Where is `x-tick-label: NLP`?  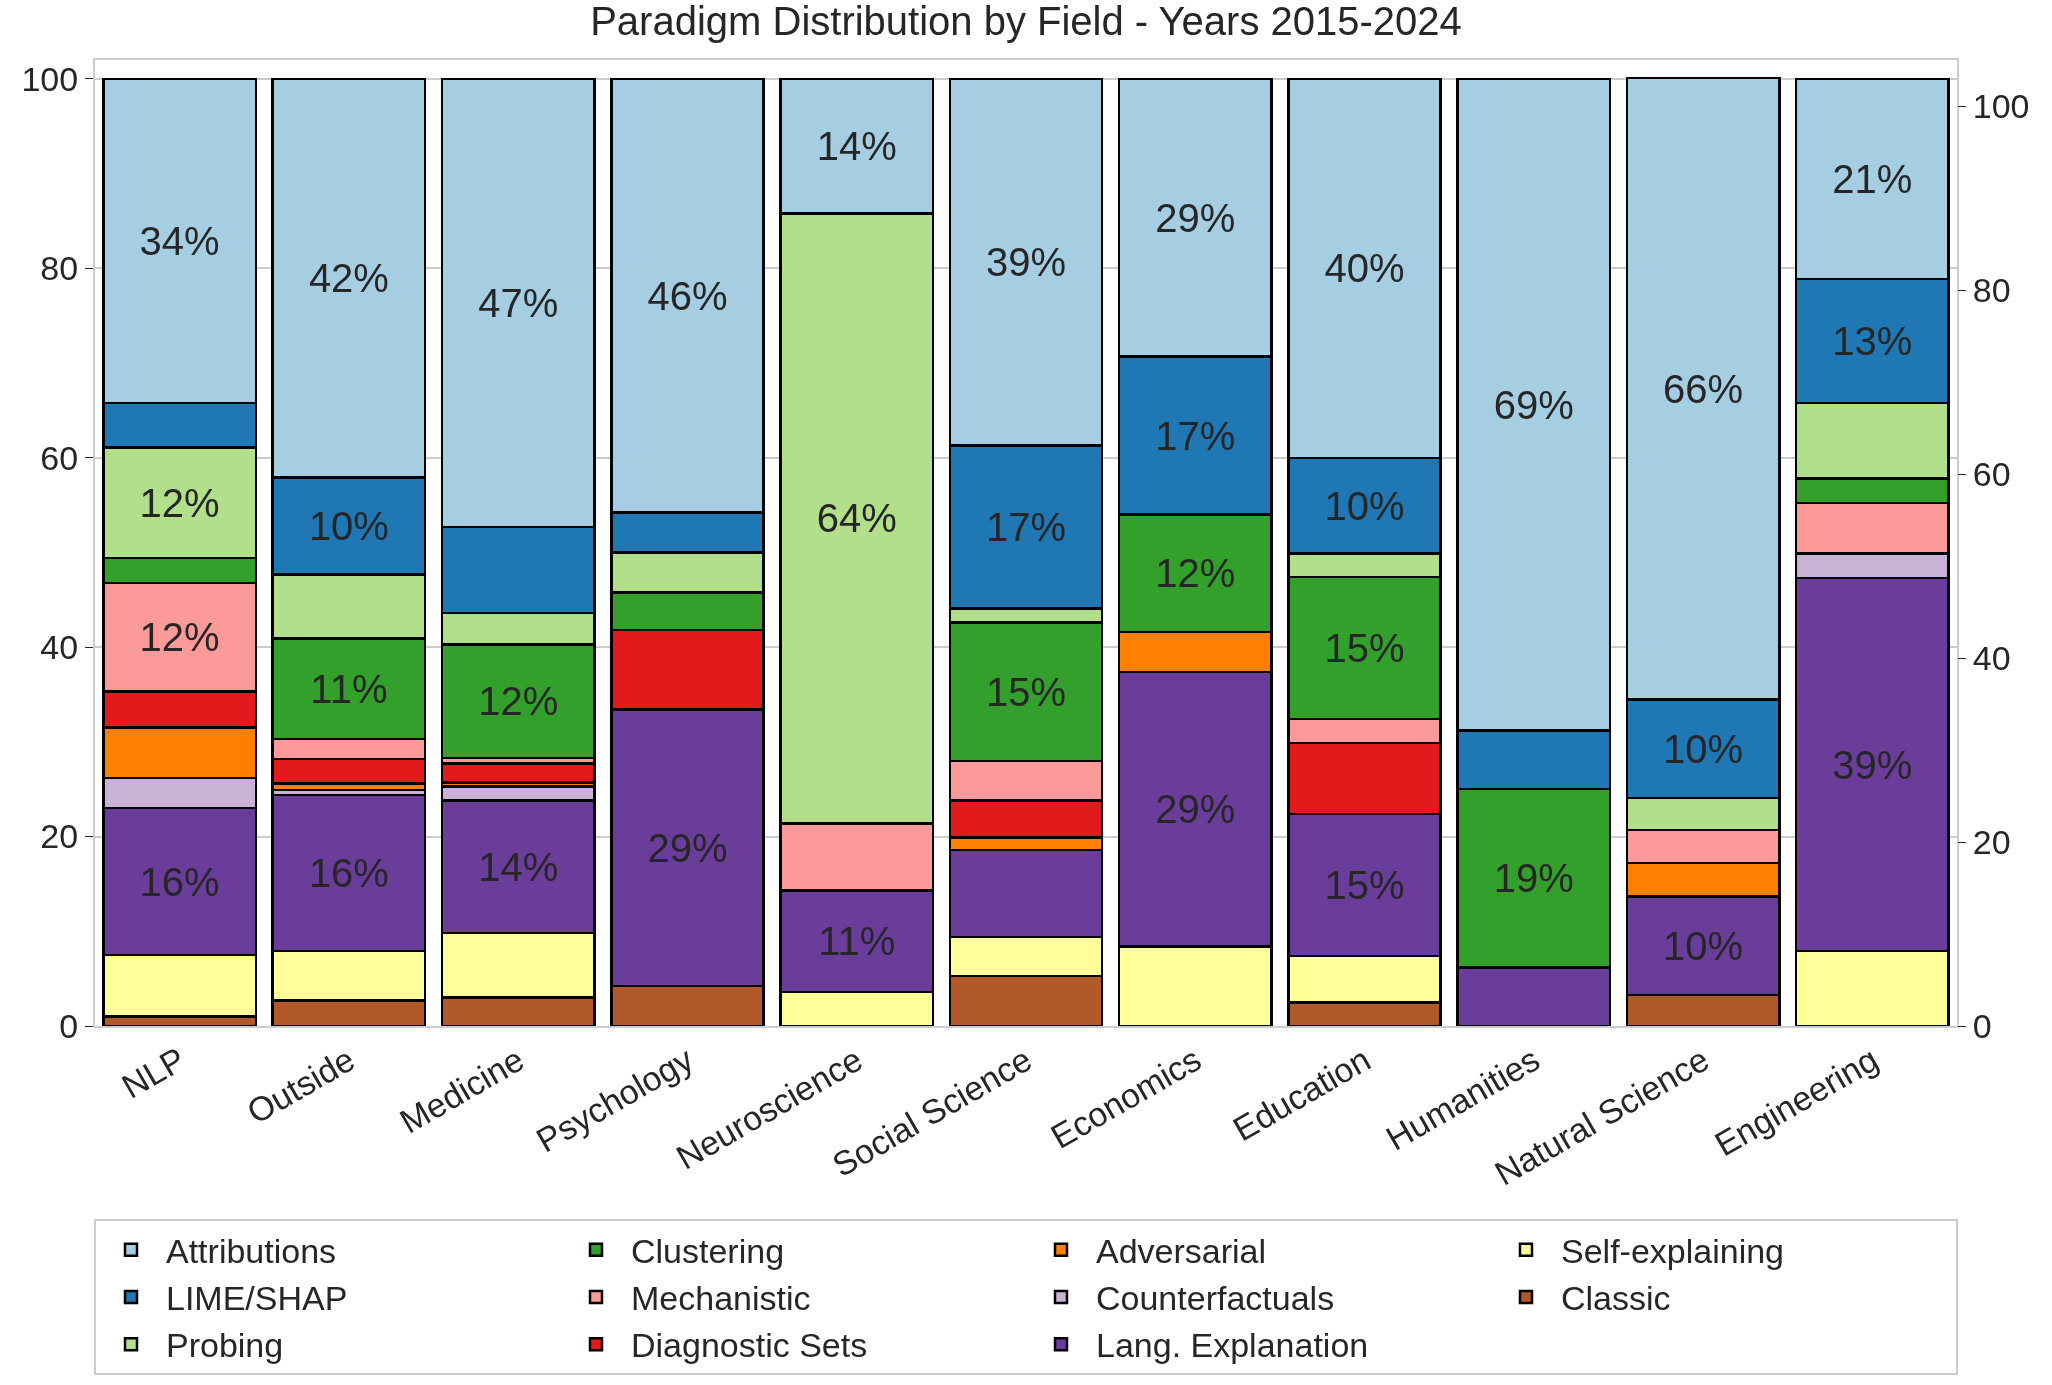 x-tick-label: NLP is located at coordinates (153, 1072).